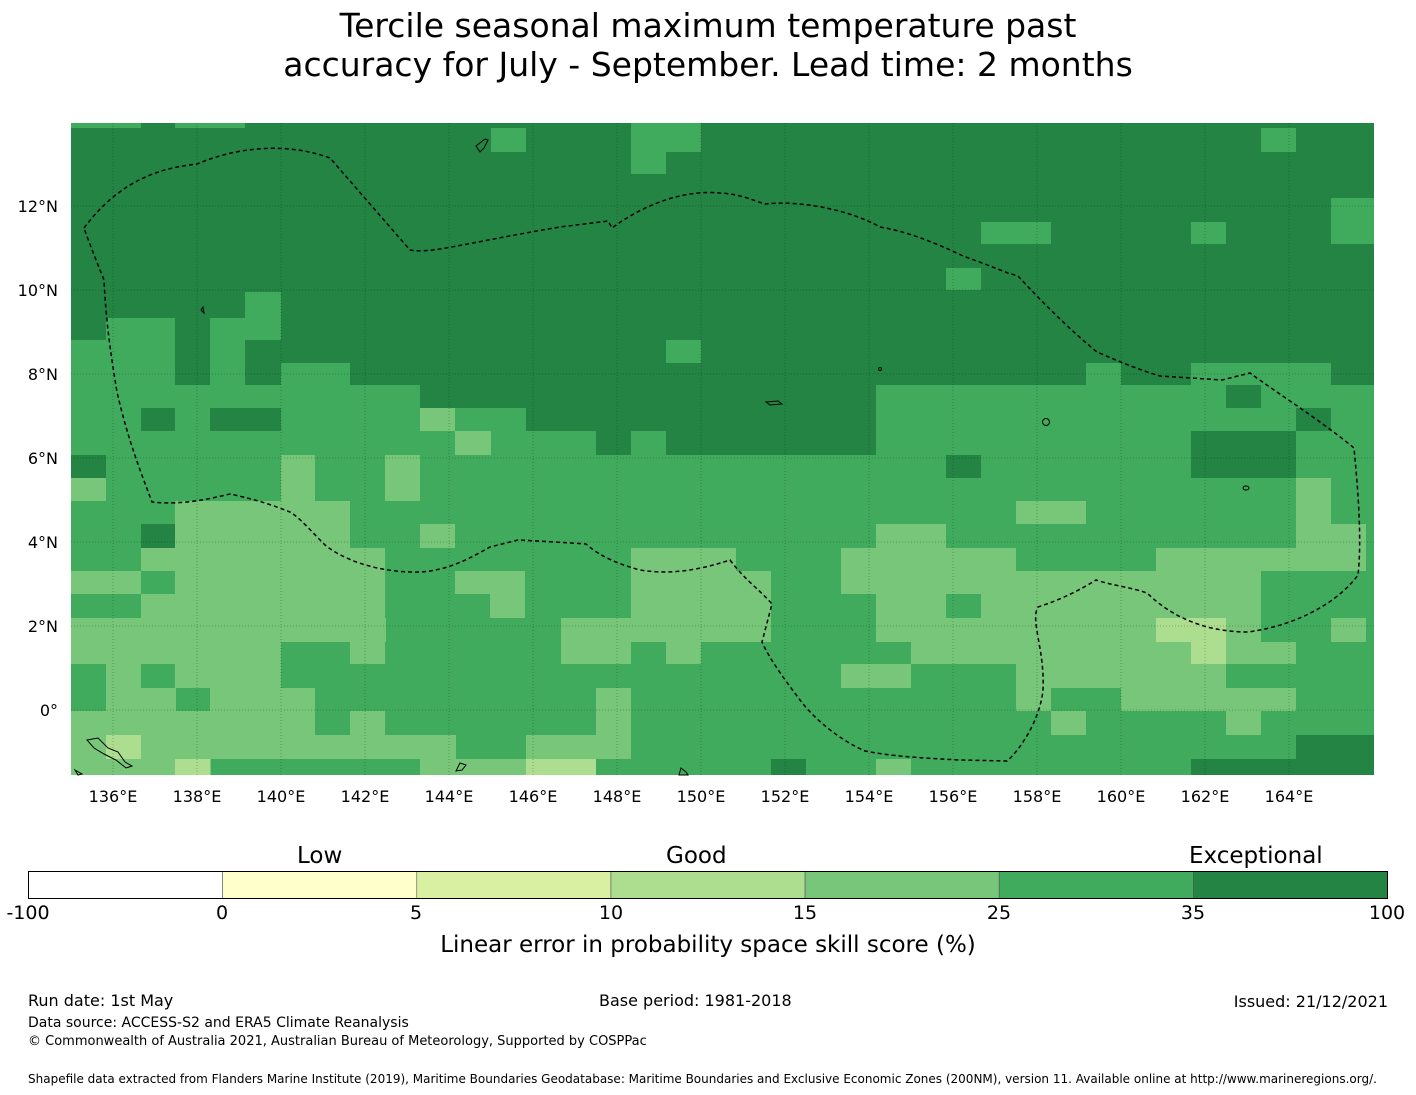  What do you see at coordinates (1193, 913) in the screenshot?
I see `colorbar-tick: 35` at bounding box center [1193, 913].